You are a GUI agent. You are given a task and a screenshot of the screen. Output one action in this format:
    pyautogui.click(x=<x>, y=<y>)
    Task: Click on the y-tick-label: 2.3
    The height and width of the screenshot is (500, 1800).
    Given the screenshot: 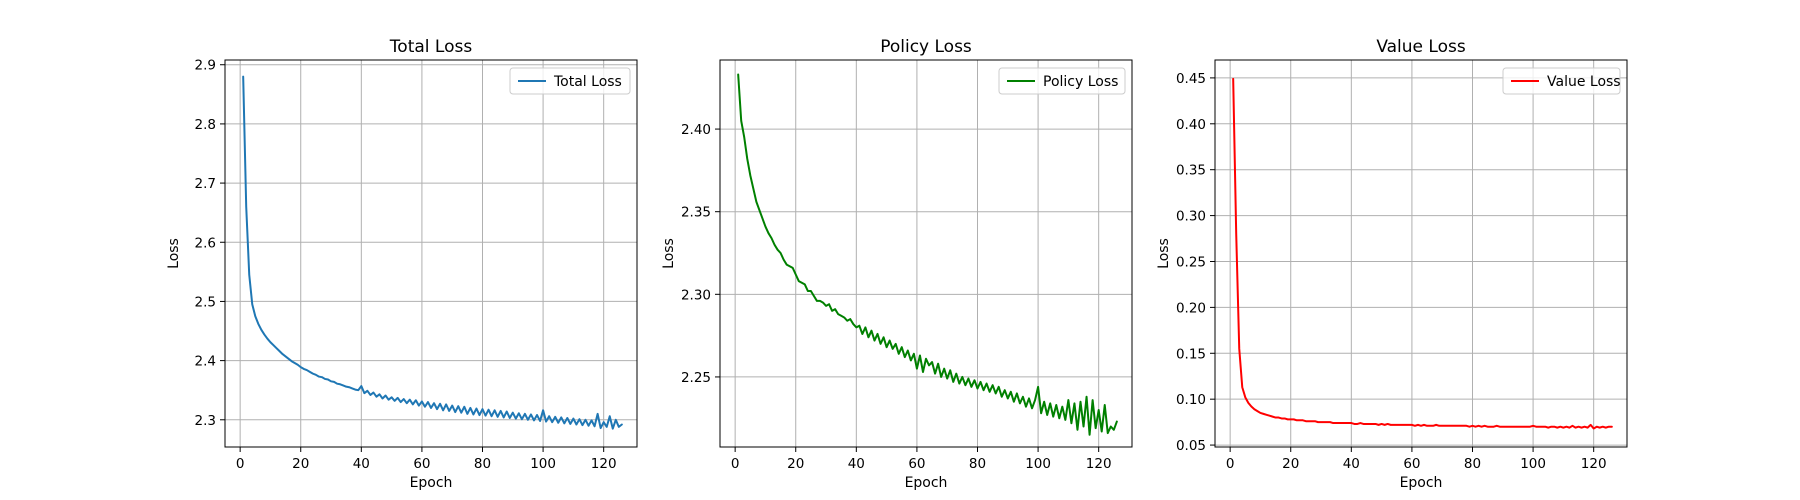 What is the action you would take?
    pyautogui.click(x=205, y=421)
    